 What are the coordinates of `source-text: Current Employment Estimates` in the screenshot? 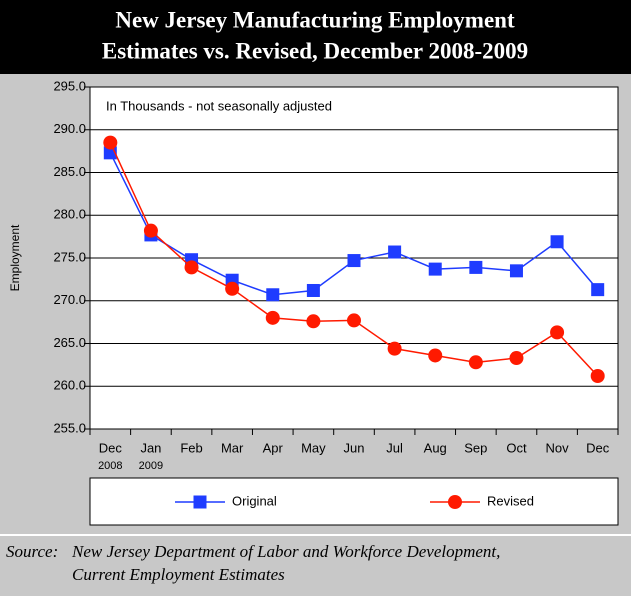 It's located at (178, 574).